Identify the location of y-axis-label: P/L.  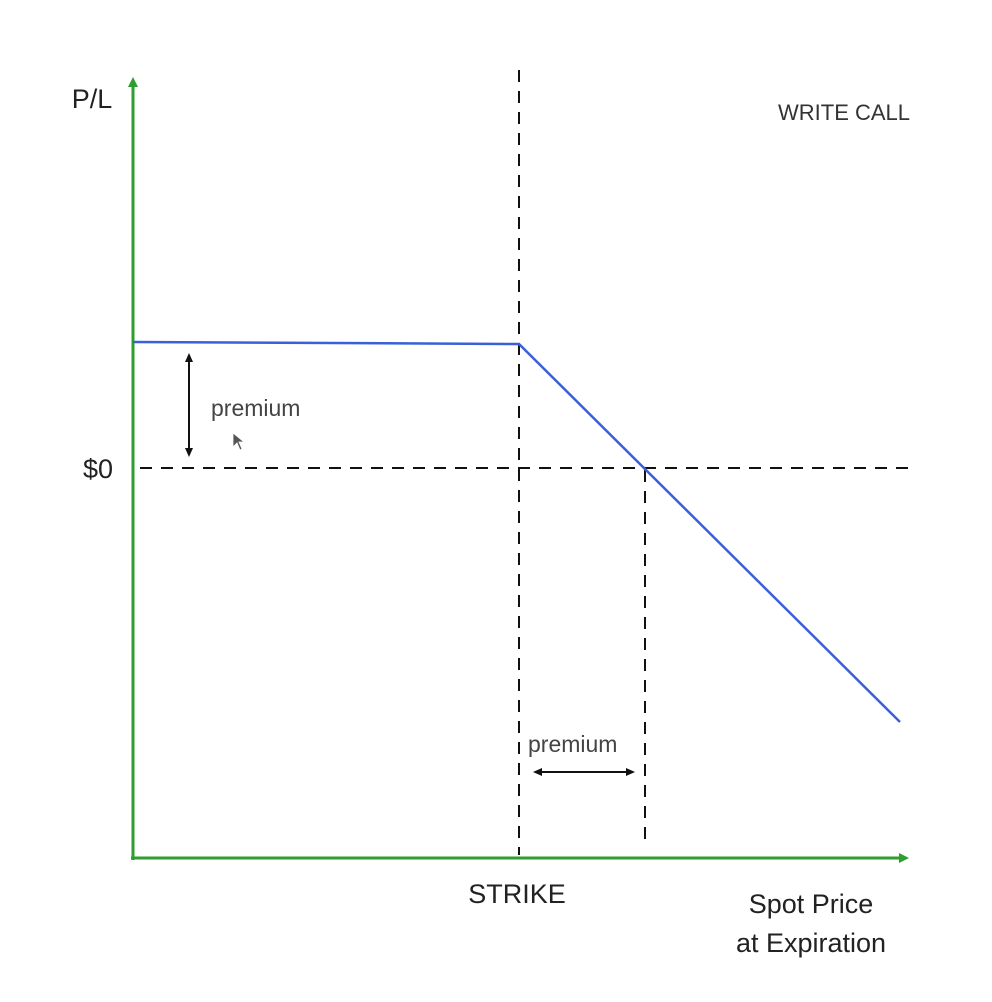
(92, 99).